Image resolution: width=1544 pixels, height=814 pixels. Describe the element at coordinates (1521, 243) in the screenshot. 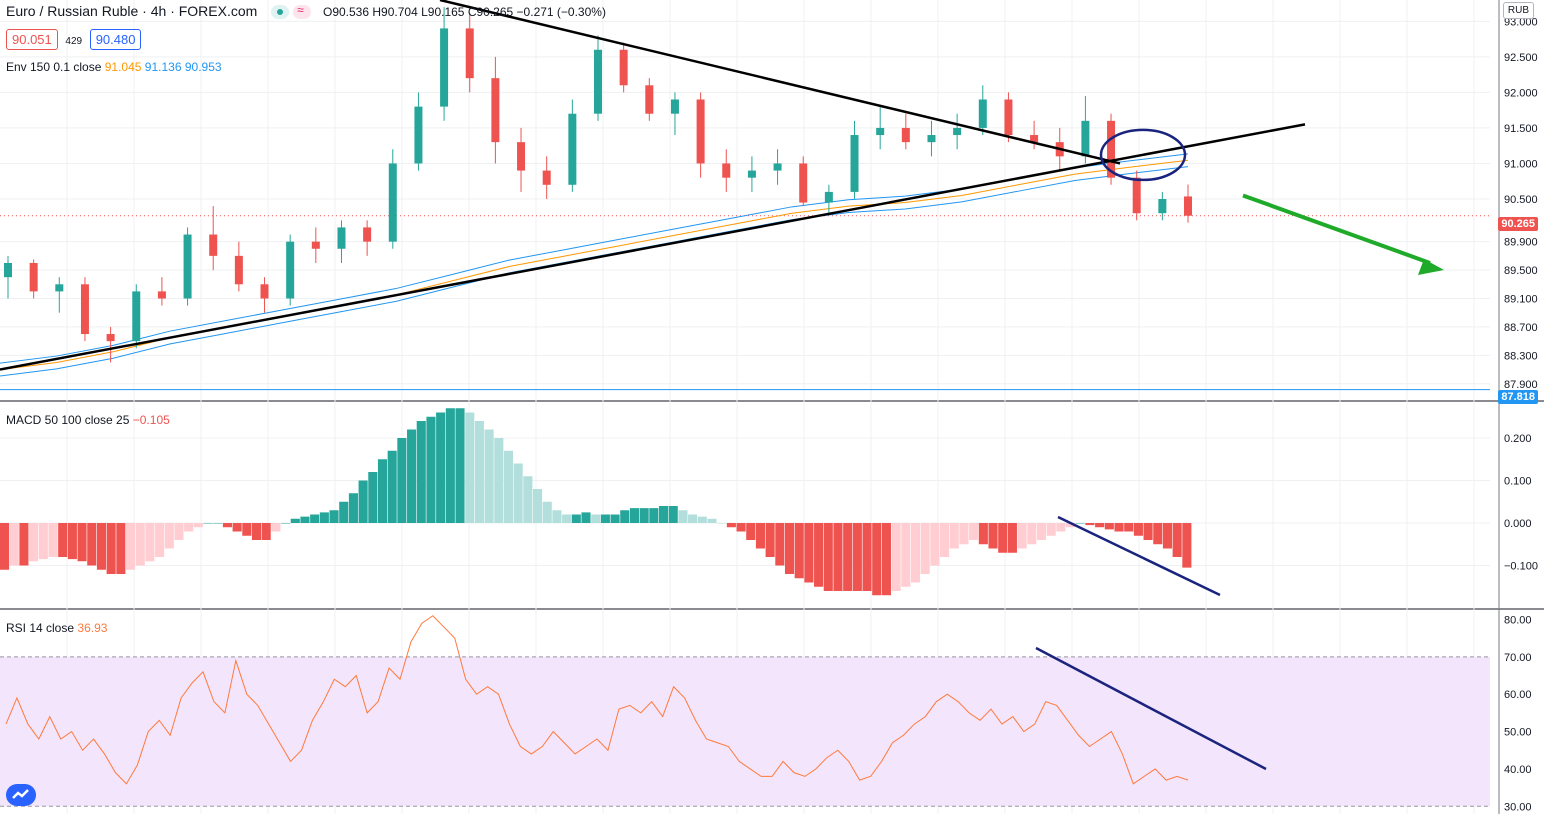

I see `price-tick-label: 89.900` at that location.